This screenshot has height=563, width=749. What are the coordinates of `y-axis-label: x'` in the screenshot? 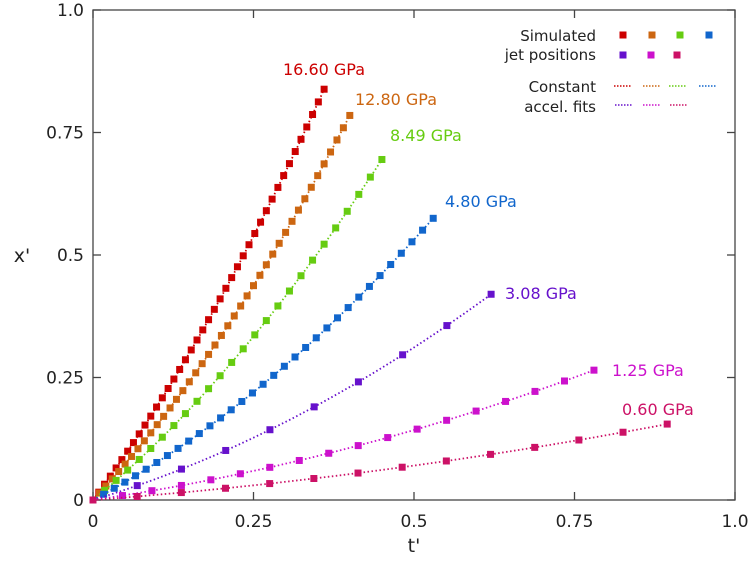 It's located at (22, 256).